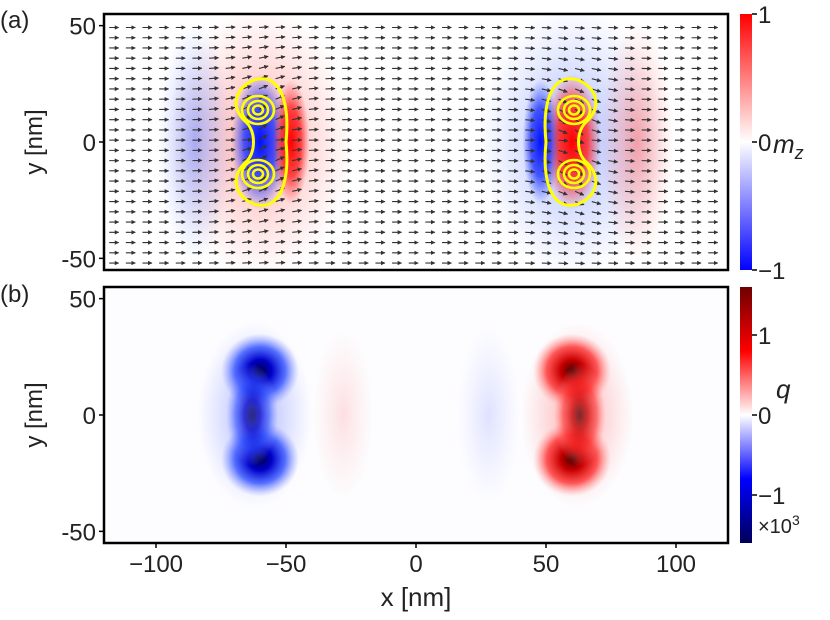 The height and width of the screenshot is (620, 830). I want to click on colorbar-b, so click(746, 415).